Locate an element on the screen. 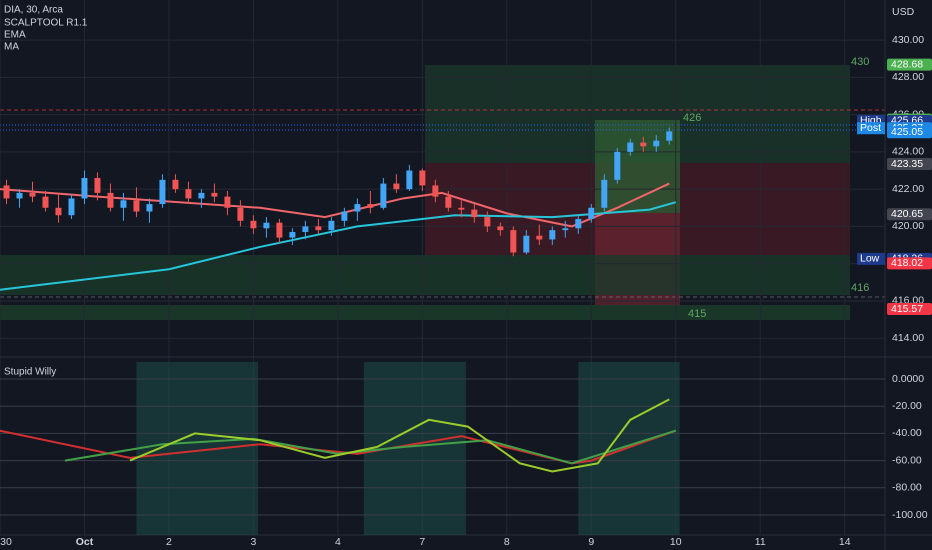  y-tick-label: -40.00 is located at coordinates (907, 433).